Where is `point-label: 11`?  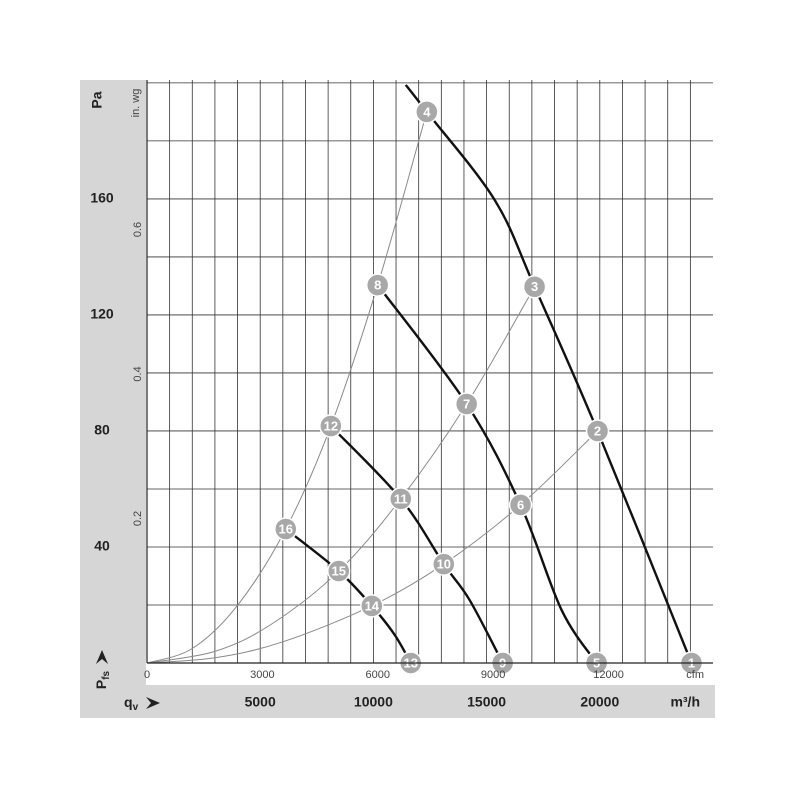 point-label: 11 is located at coordinates (401, 498).